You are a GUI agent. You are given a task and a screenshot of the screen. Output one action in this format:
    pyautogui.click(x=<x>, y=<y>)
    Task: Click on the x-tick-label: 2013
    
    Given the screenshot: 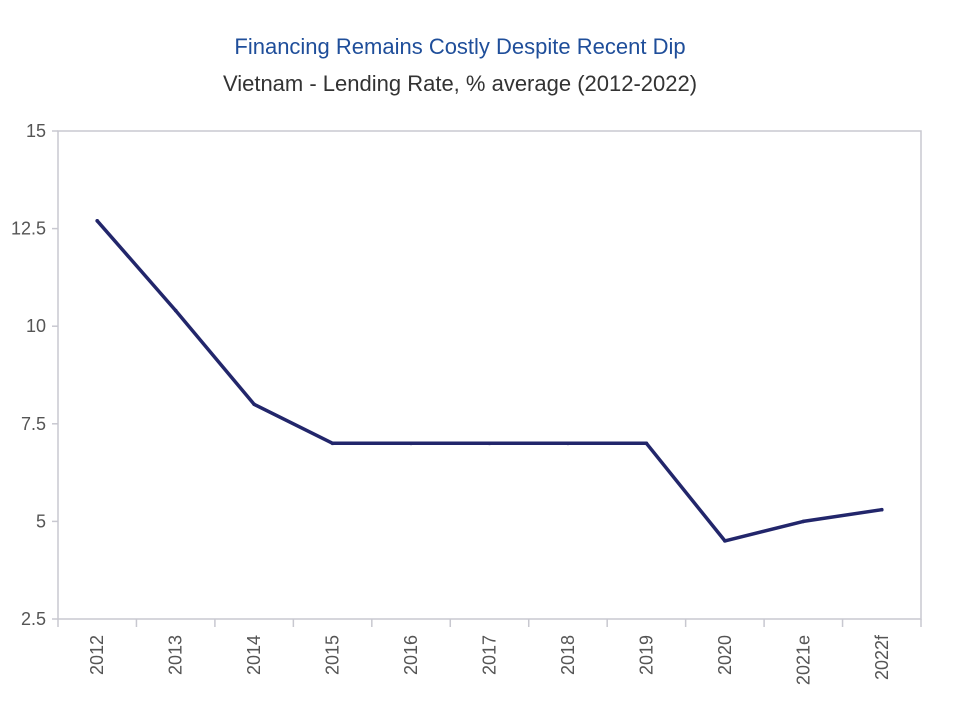 What is the action you would take?
    pyautogui.click(x=176, y=655)
    